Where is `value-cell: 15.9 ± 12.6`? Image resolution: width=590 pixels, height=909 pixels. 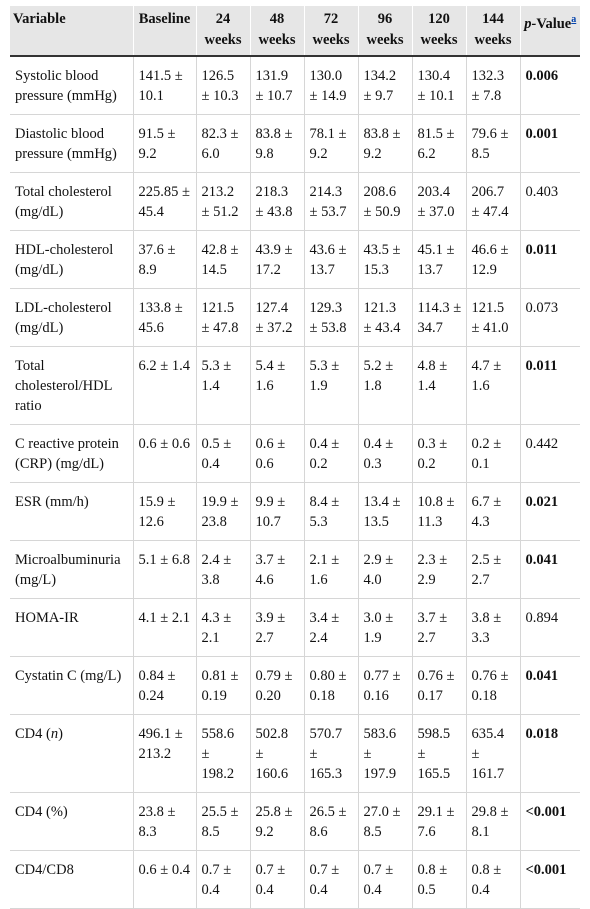 value-cell: 15.9 ± 12.6 is located at coordinates (164, 511).